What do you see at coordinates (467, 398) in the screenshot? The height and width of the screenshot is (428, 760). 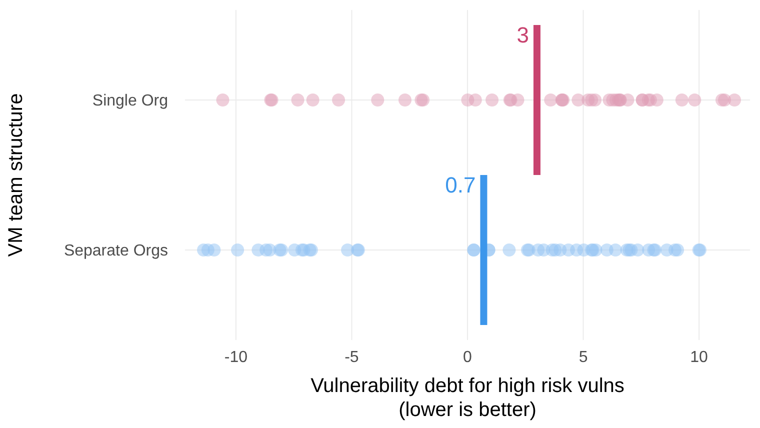 I see `x-axis-title: Vulnerability debt for high risk vulns (lower is better)` at bounding box center [467, 398].